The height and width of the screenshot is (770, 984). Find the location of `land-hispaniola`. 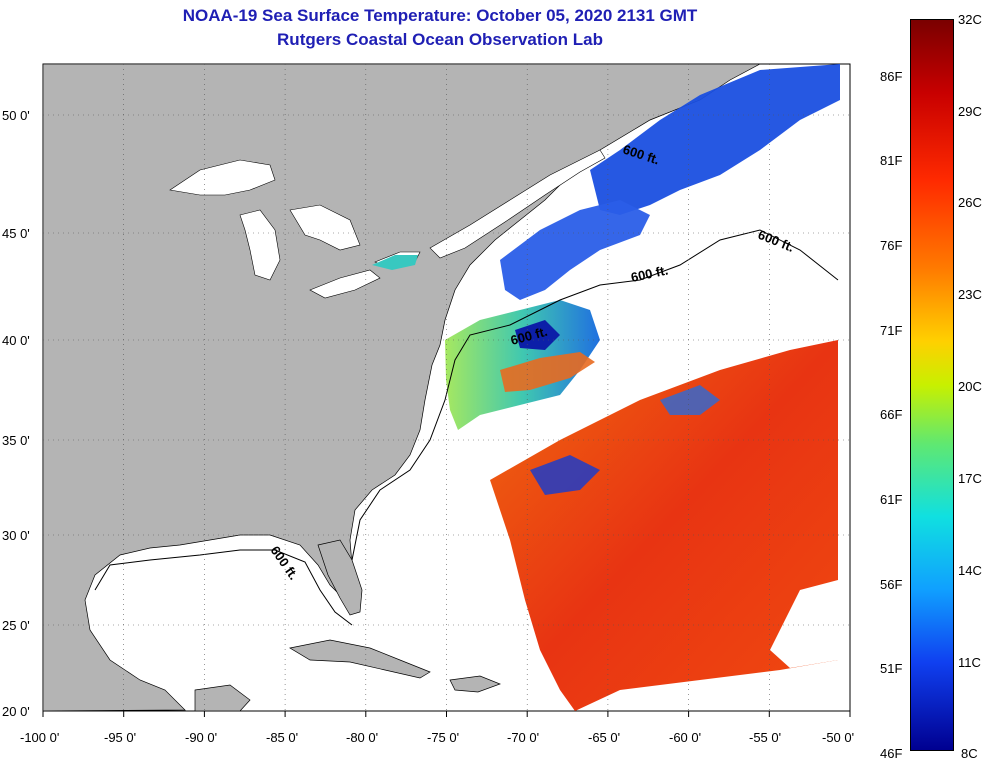

land-hispaniola is located at coordinates (475, 684).